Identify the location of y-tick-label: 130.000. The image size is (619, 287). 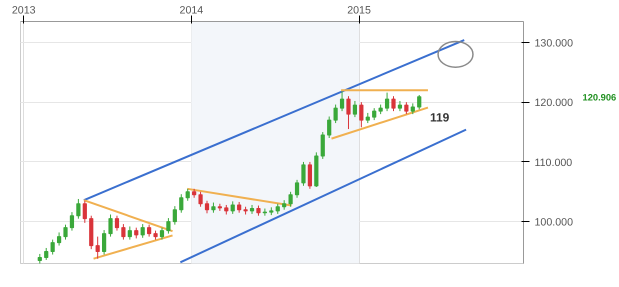
(554, 43).